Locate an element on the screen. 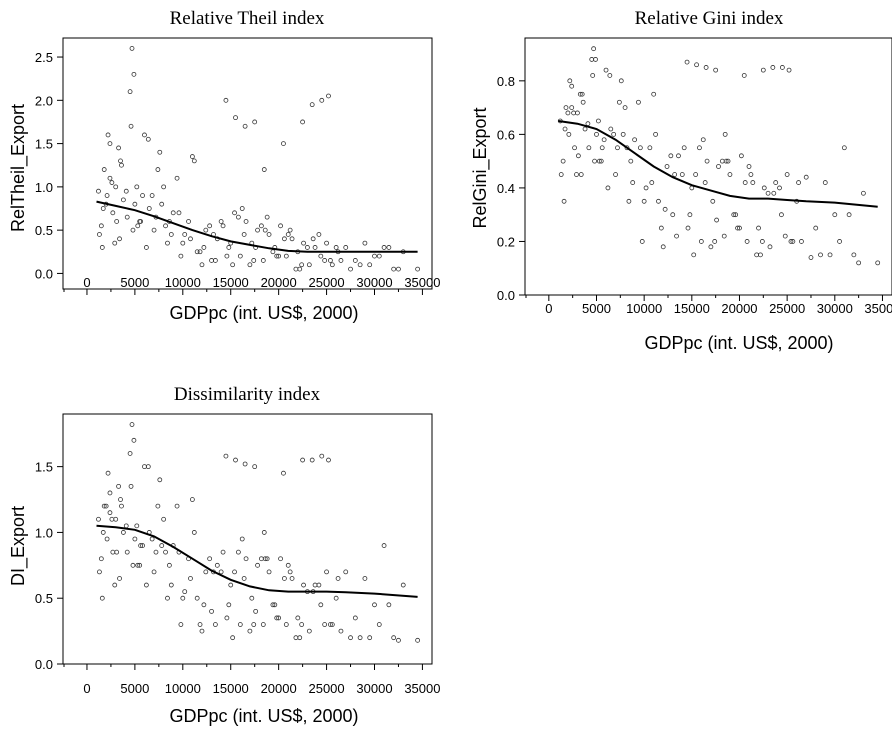 This screenshot has height=731, width=892. y-axis-label: DI_Export is located at coordinates (18, 546).